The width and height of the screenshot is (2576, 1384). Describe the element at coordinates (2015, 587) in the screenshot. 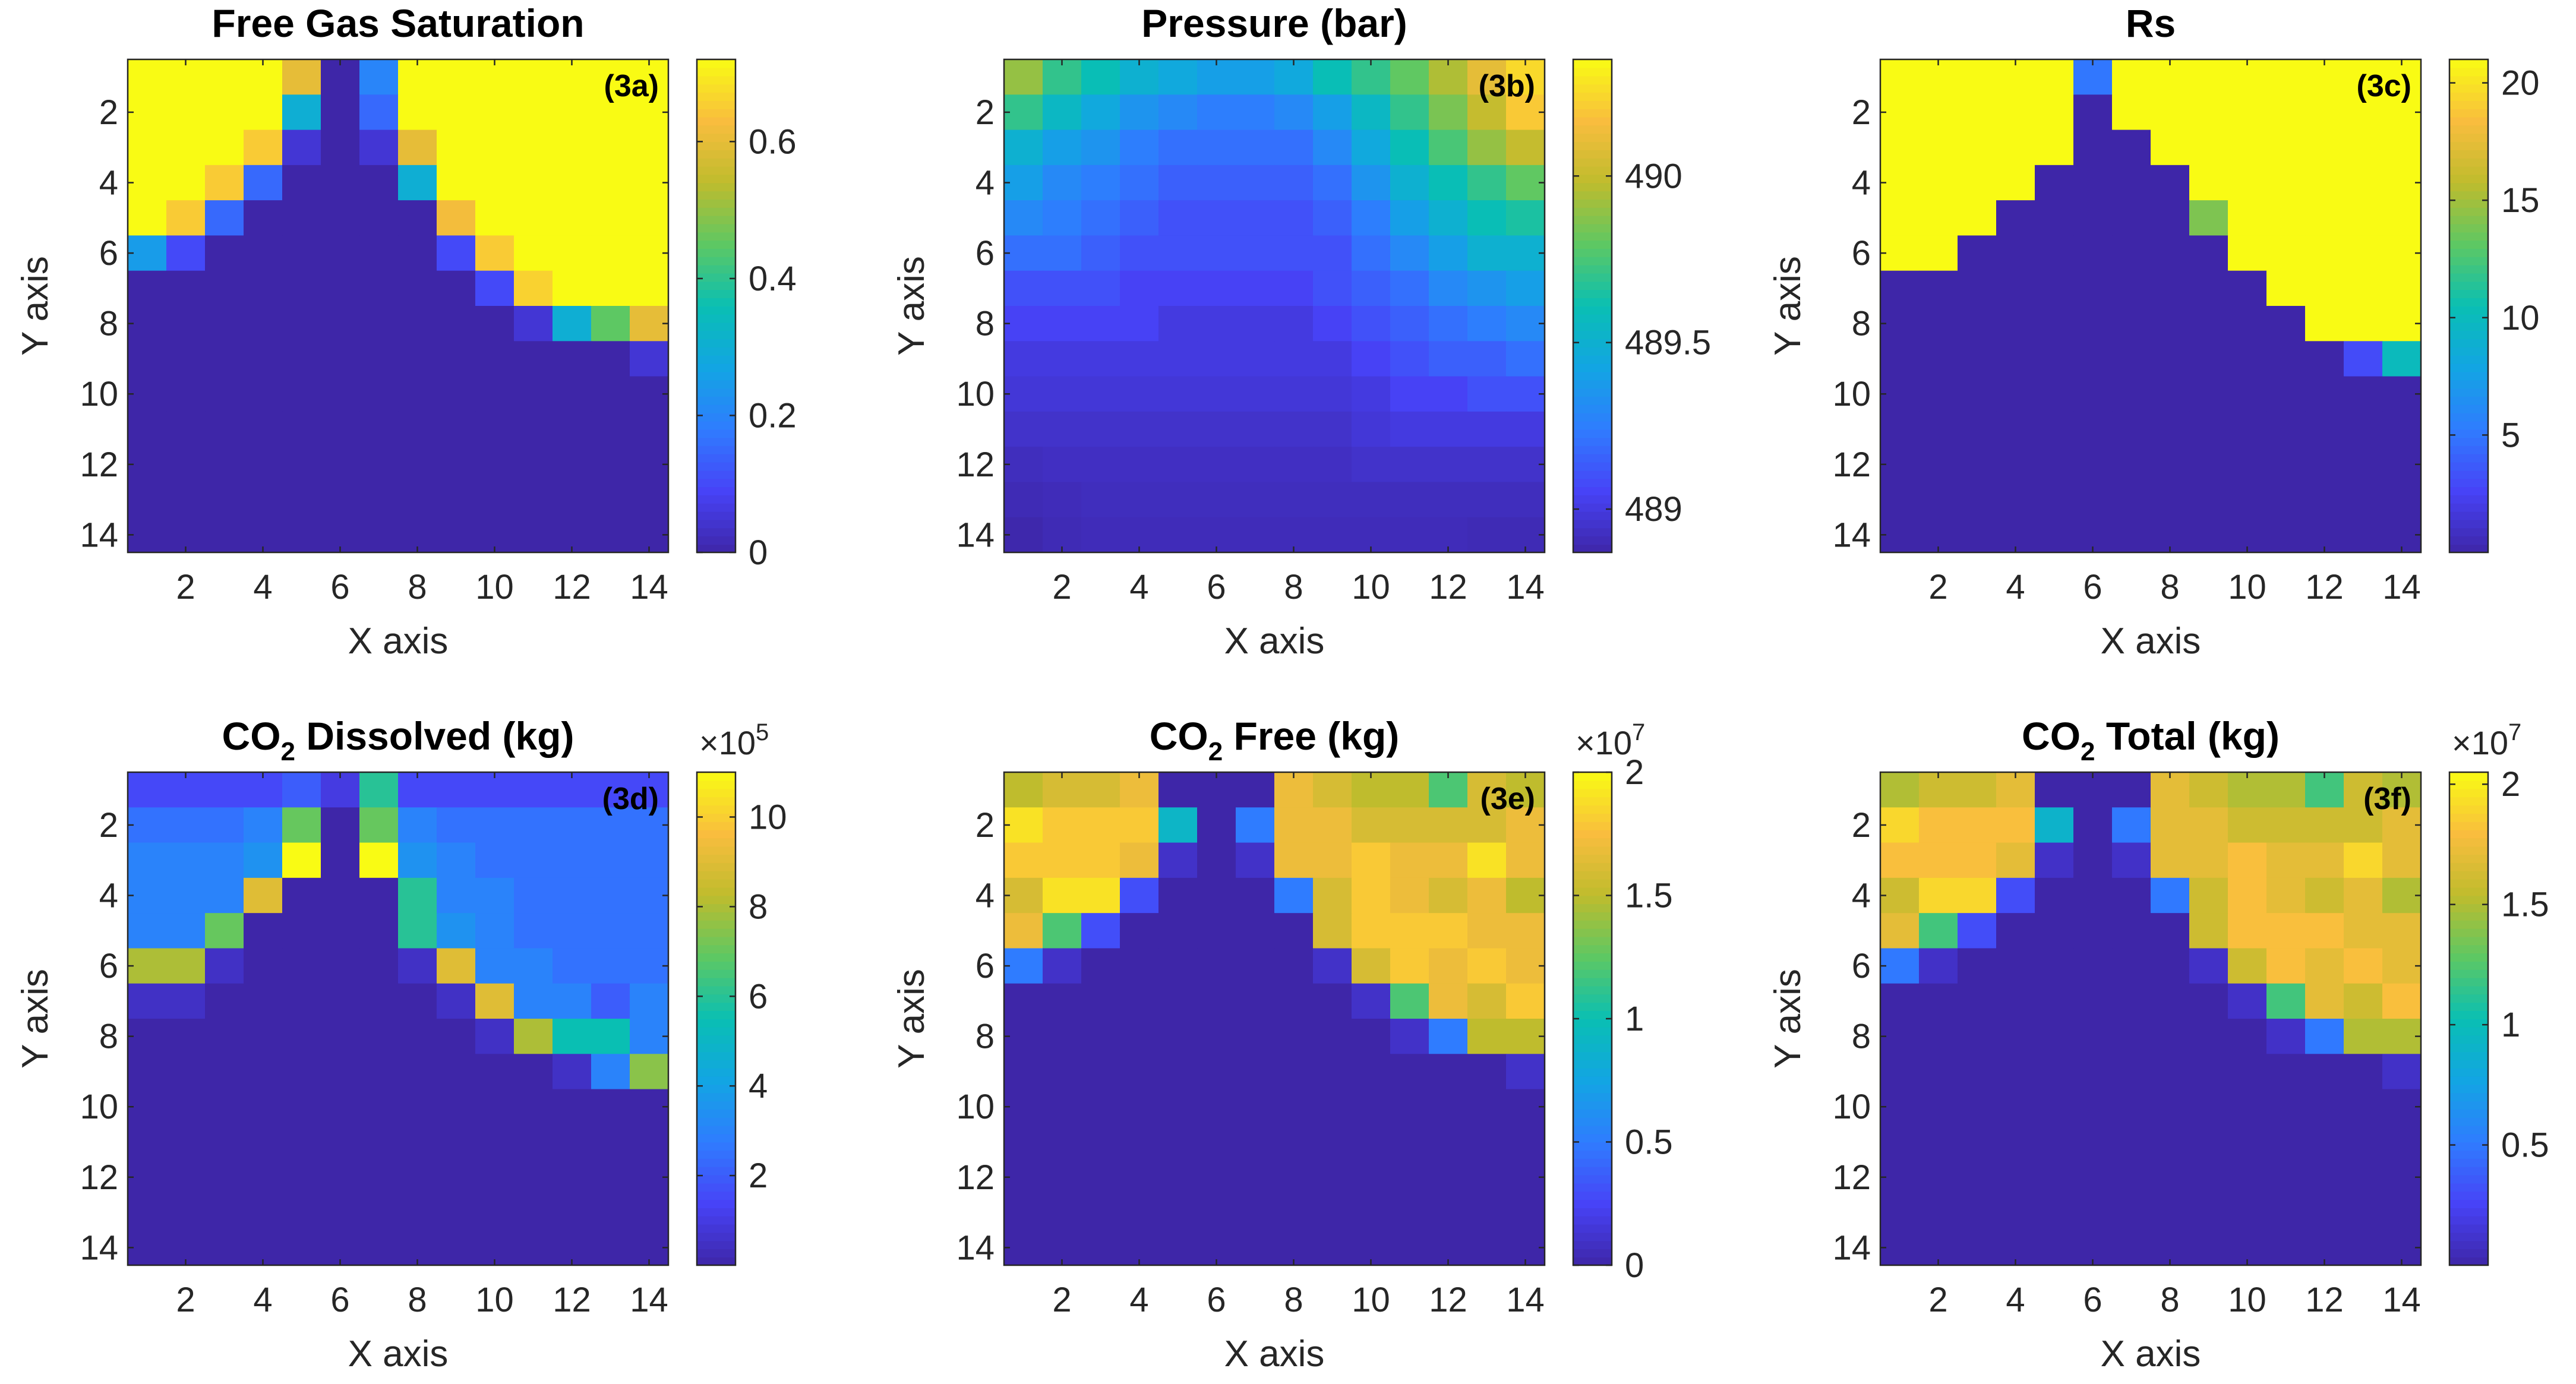

I see `x-tick-label: 4` at that location.